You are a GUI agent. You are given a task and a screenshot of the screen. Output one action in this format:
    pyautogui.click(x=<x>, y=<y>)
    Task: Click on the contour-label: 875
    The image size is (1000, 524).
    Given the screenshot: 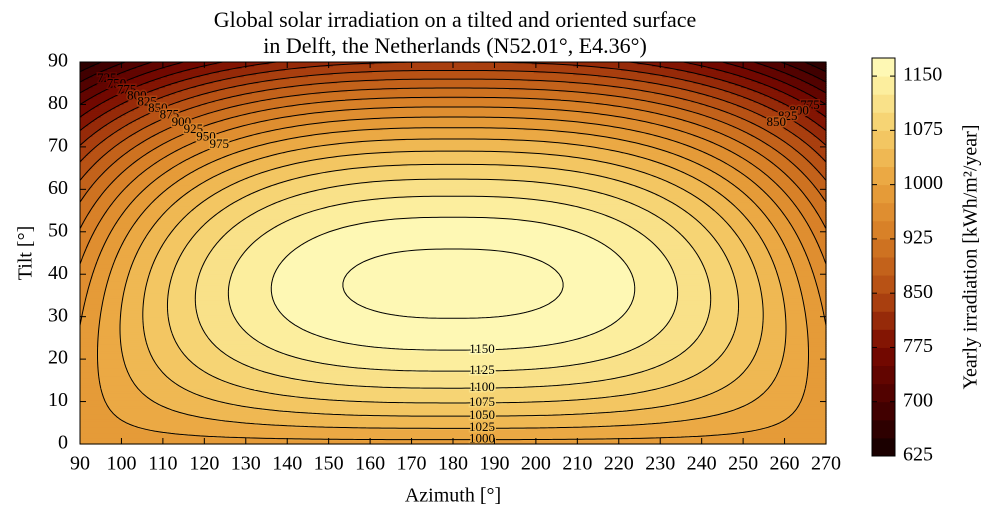 What is the action you would take?
    pyautogui.click(x=170, y=114)
    